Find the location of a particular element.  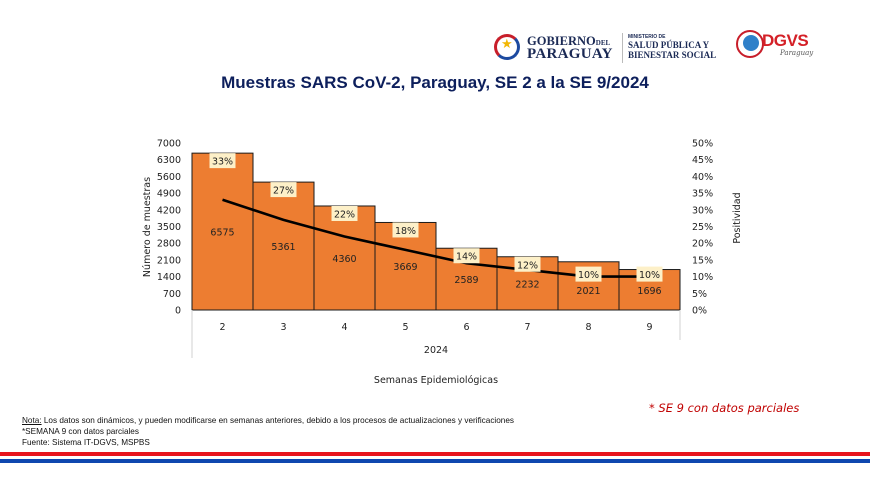

y2-tick-label: 35% is located at coordinates (702, 194).